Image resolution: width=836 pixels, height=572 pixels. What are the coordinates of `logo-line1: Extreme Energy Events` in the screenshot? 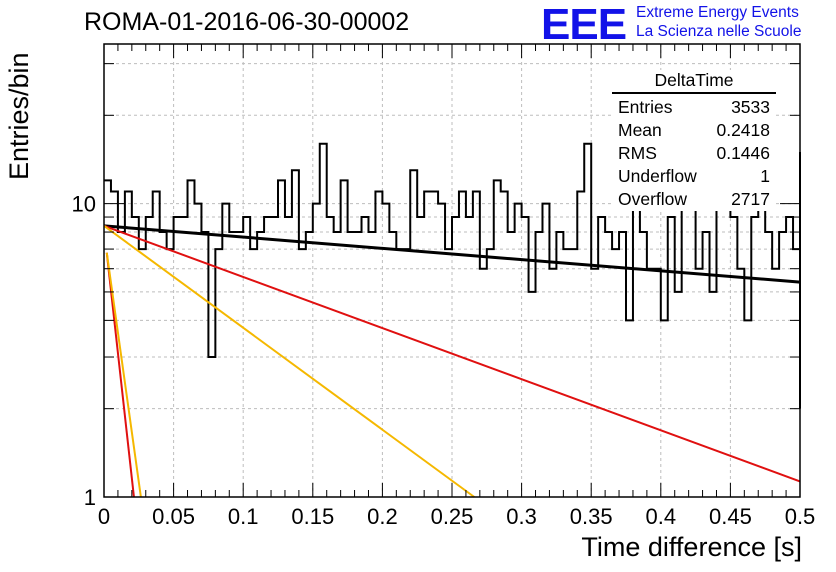 It's located at (717, 12).